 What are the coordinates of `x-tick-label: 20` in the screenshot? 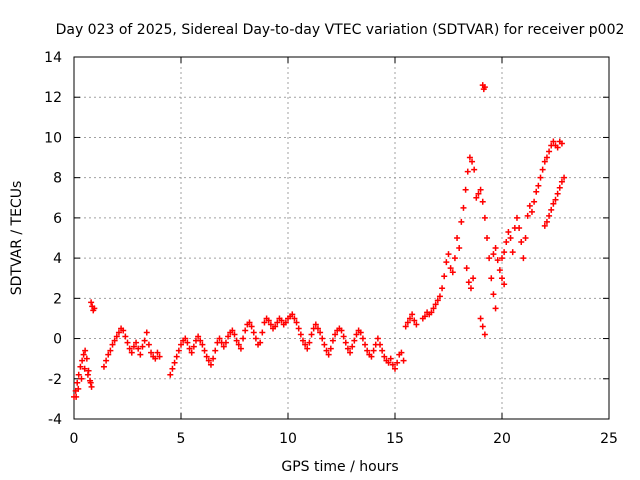 It's located at (502, 439).